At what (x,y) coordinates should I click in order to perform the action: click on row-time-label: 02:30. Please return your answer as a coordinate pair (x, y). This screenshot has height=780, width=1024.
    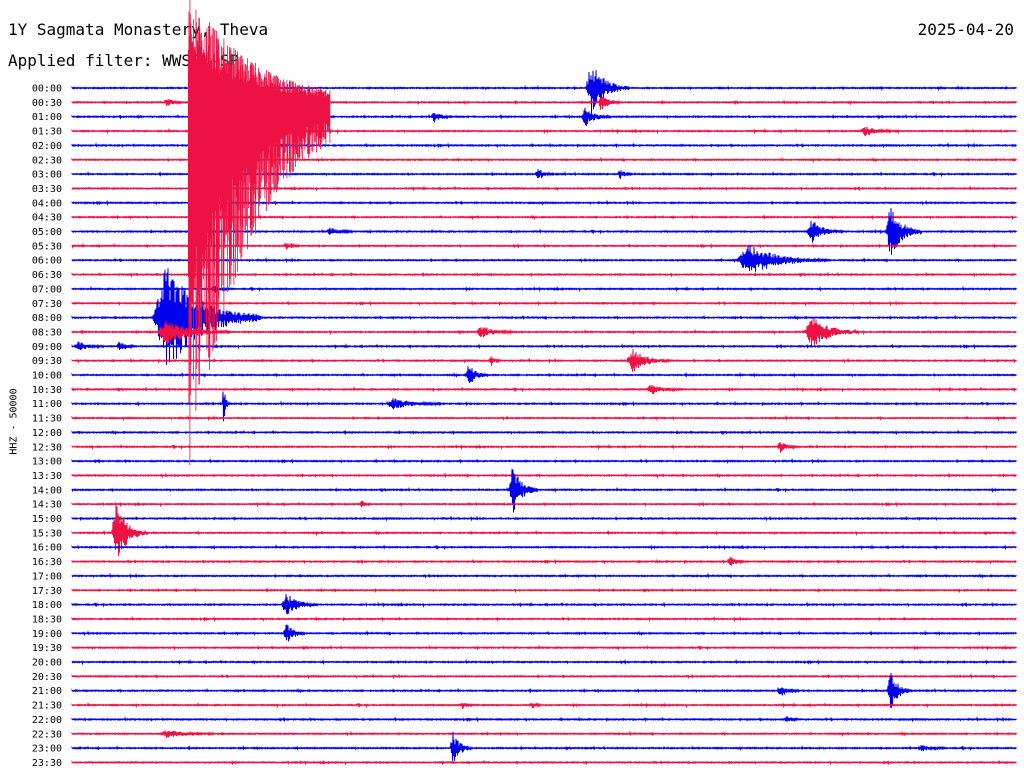
    Looking at the image, I should click on (47, 160).